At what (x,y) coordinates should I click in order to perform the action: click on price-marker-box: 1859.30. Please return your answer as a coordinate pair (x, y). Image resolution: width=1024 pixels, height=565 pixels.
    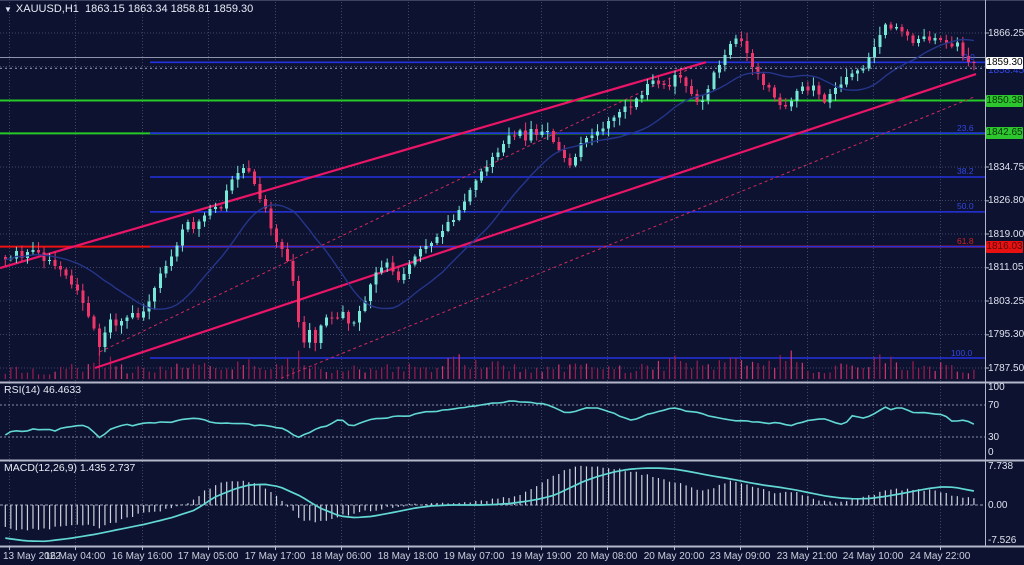
    Looking at the image, I should click on (1004, 62).